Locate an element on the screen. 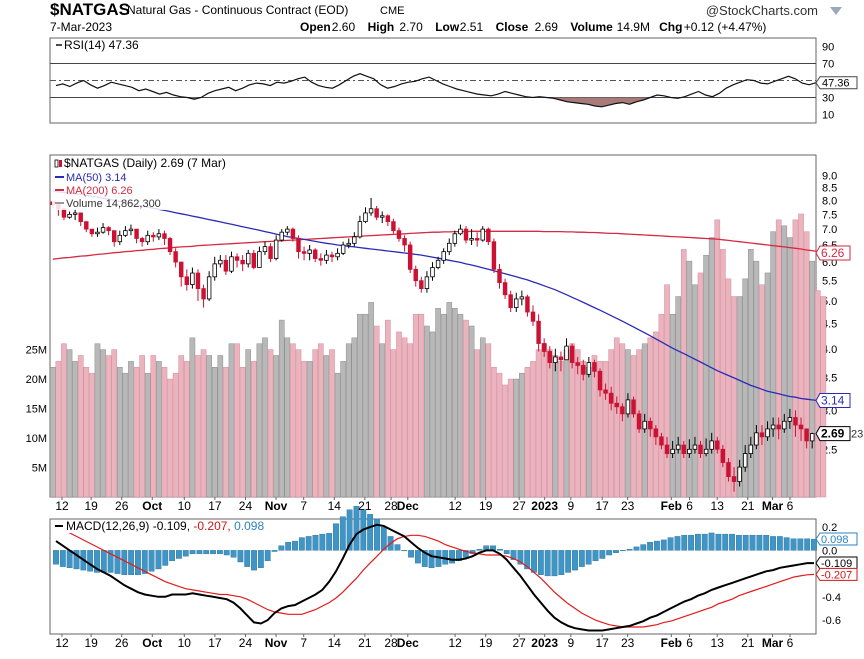 The width and height of the screenshot is (864, 659). x-tick-label: 23 is located at coordinates (628, 643).